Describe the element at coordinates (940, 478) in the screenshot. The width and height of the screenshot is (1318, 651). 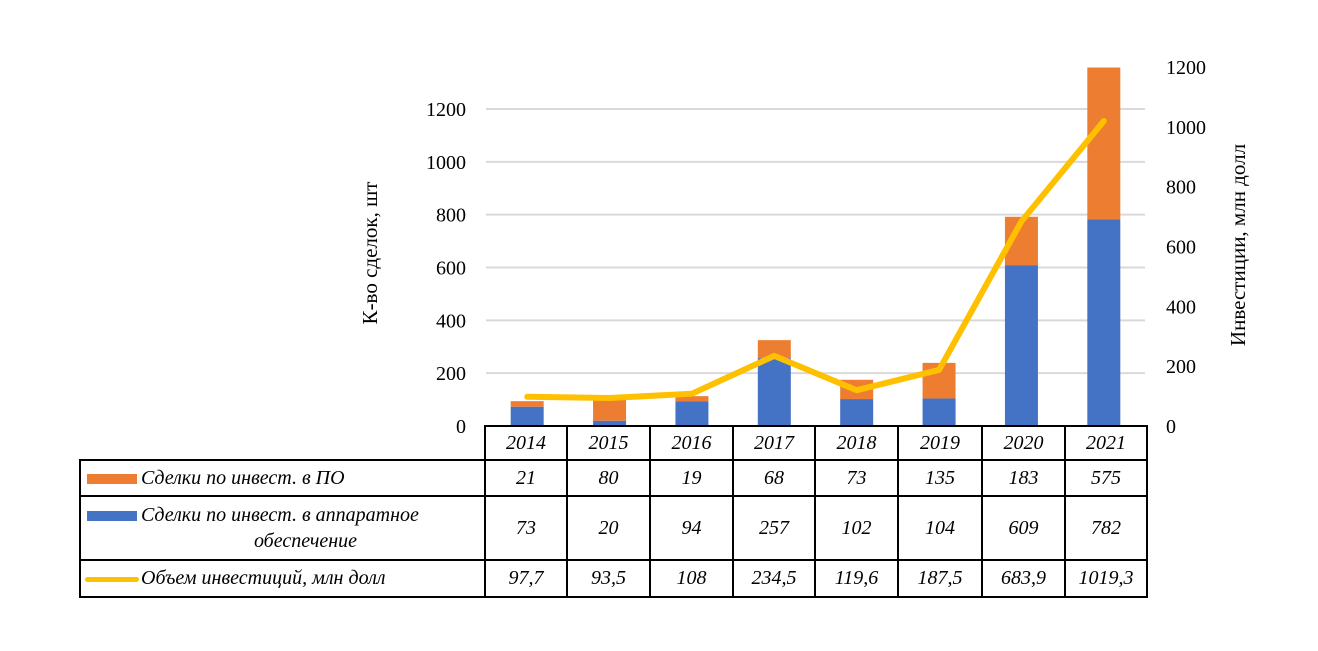
I see `data-table-cell: 135` at that location.